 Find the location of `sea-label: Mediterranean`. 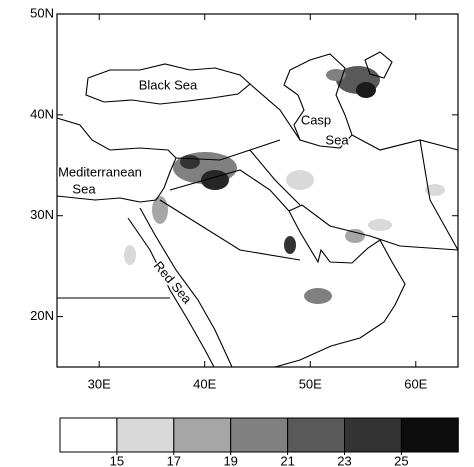

sea-label: Mediterranean is located at coordinates (100, 171).